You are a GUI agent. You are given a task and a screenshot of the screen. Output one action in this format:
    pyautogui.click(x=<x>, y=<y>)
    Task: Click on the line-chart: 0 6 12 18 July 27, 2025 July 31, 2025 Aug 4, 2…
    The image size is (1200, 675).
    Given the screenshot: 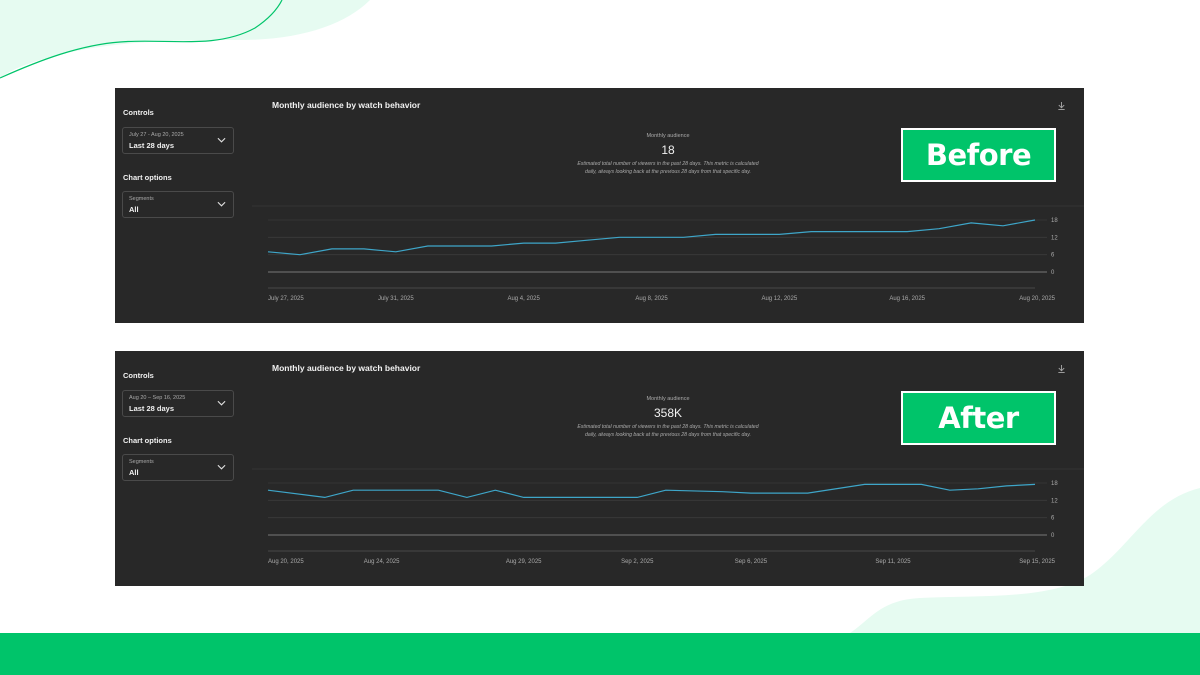 What is the action you would take?
    pyautogui.click(x=668, y=253)
    